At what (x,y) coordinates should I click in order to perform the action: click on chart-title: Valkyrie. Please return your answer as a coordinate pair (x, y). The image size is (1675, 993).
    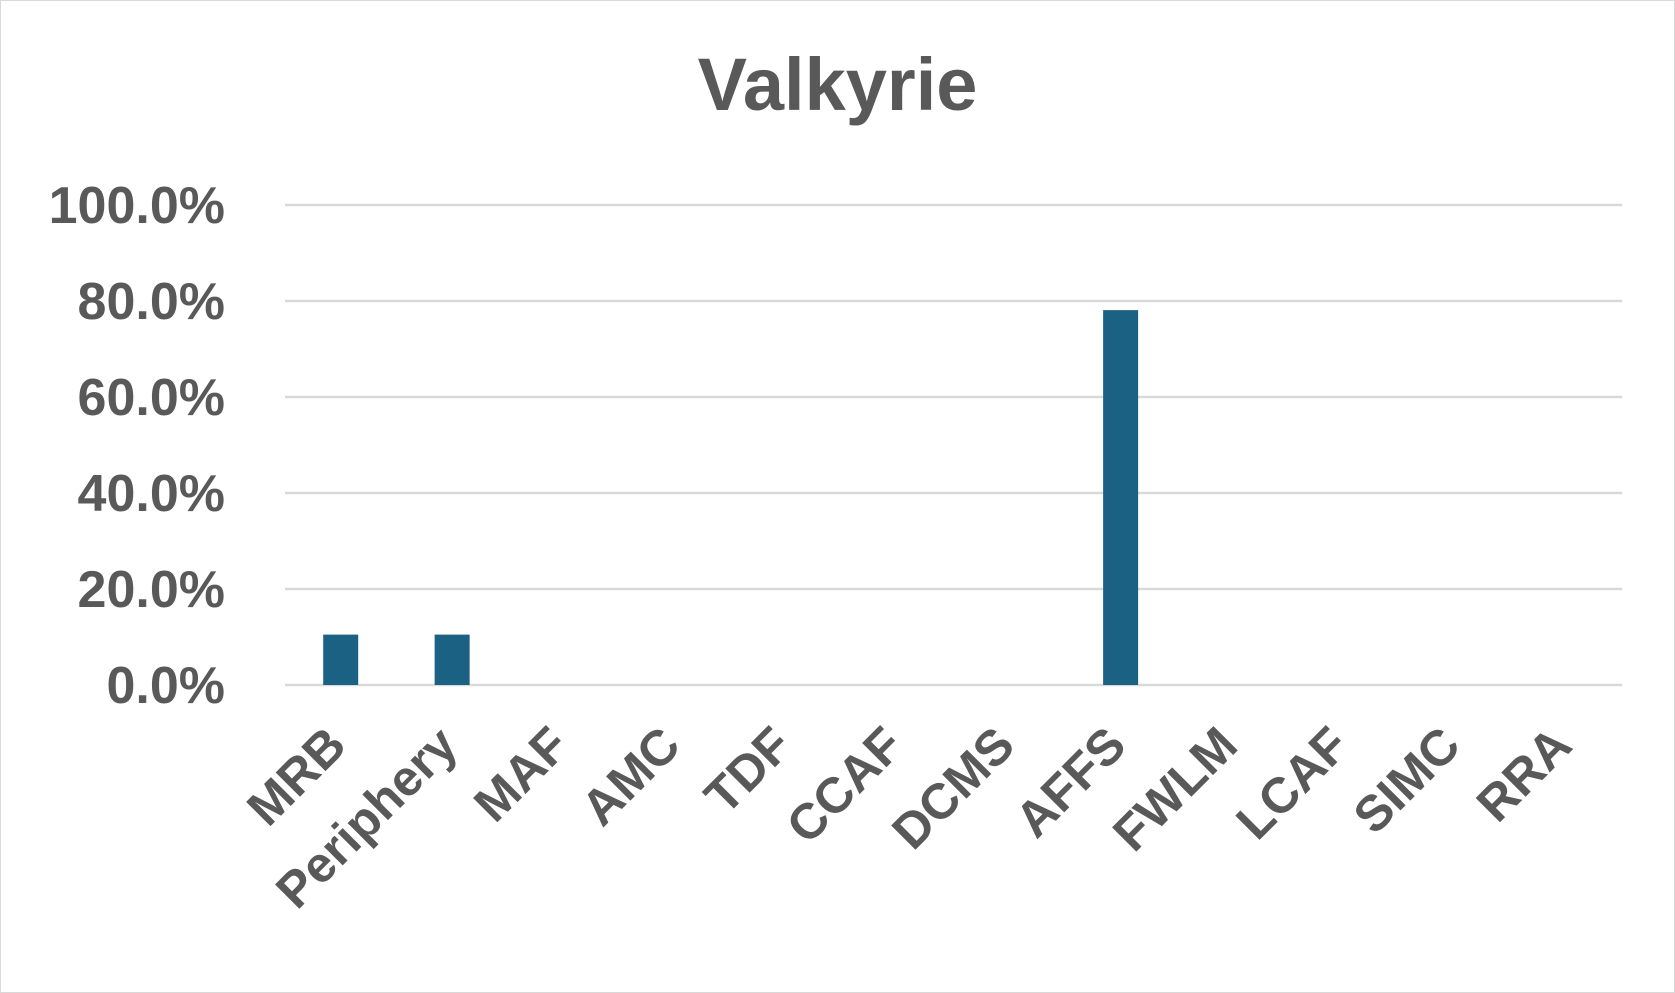
    Looking at the image, I should click on (837, 84).